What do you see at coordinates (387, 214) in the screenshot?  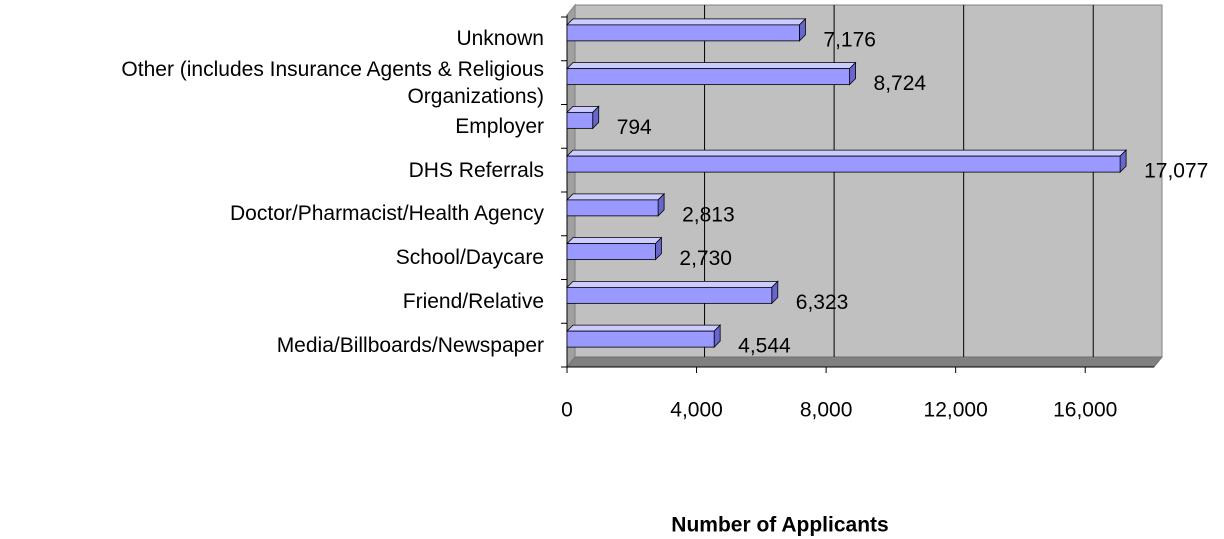 I see `y-tick-label: Doctor/Pharmacist/Health Agency` at bounding box center [387, 214].